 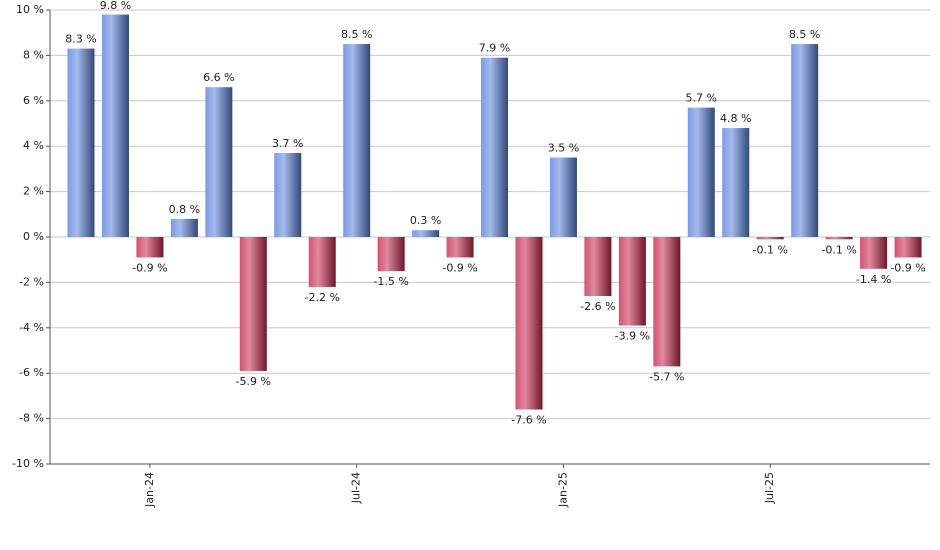 What do you see at coordinates (873, 279) in the screenshot?
I see `value-label: -1.4 %` at bounding box center [873, 279].